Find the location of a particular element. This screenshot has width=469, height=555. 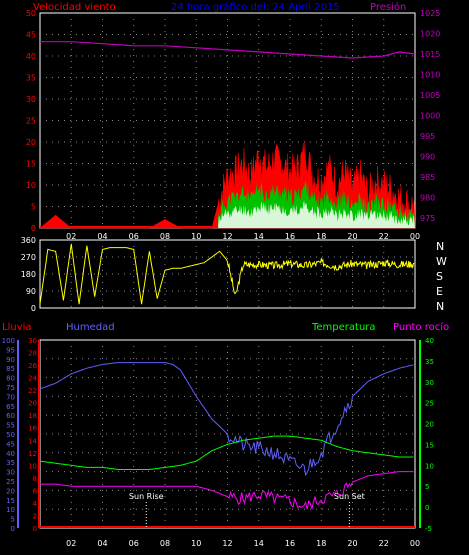

humidity-label: Humedad is located at coordinates (90, 327).